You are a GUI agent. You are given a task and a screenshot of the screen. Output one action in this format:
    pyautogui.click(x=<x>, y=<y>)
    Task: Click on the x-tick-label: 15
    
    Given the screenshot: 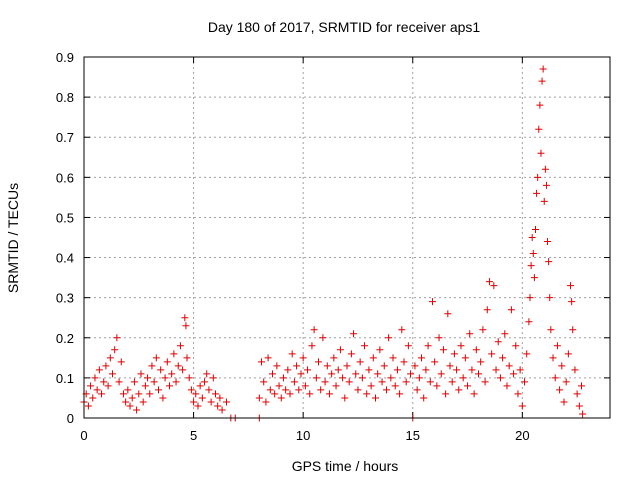 What is the action you would take?
    pyautogui.click(x=413, y=435)
    